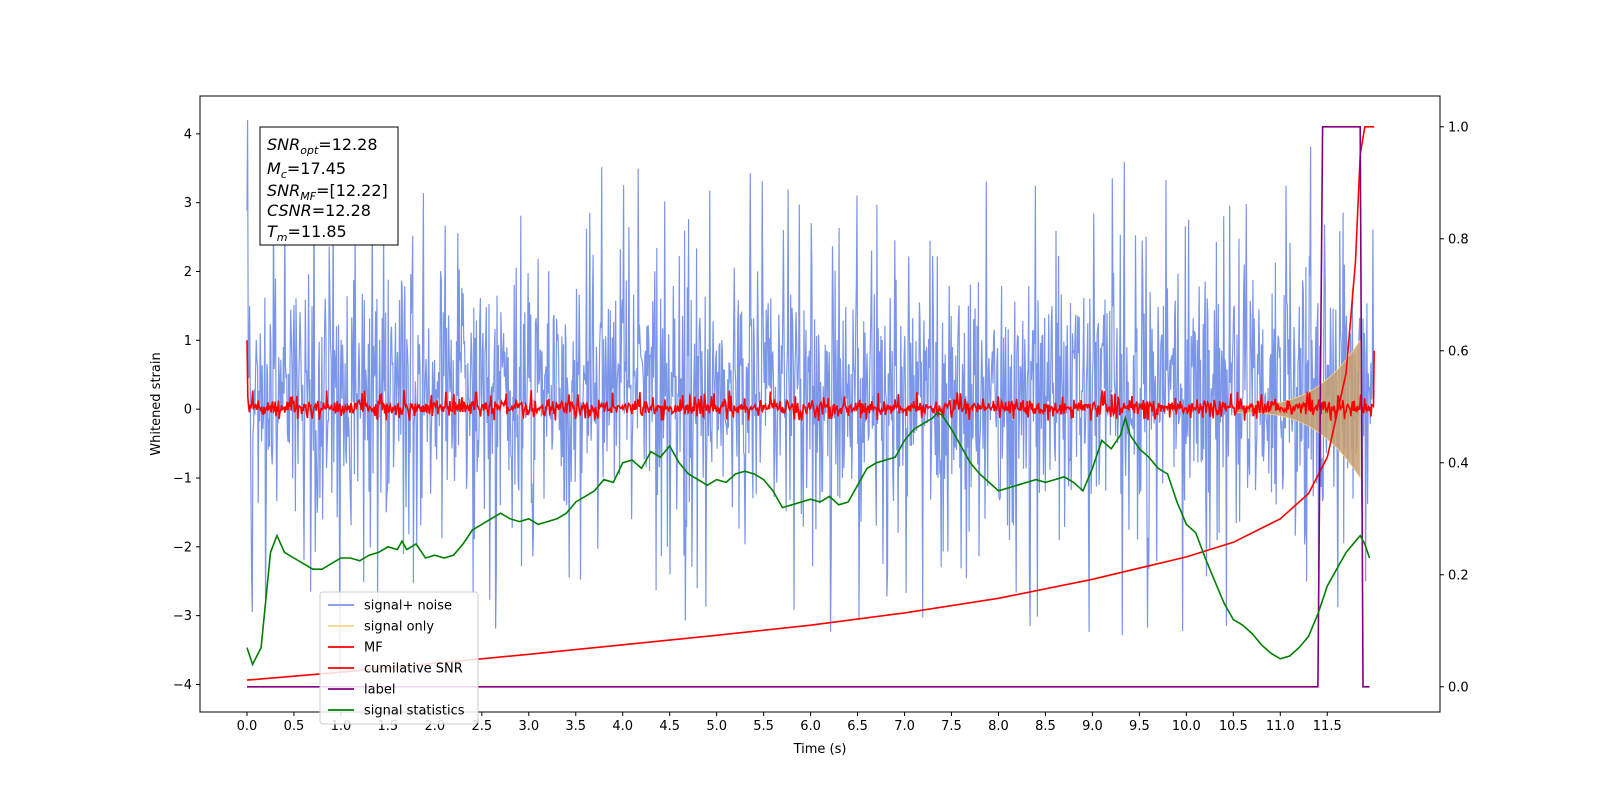 The height and width of the screenshot is (800, 1600). I want to click on annotation-mc: Mc=17.45, so click(306, 170).